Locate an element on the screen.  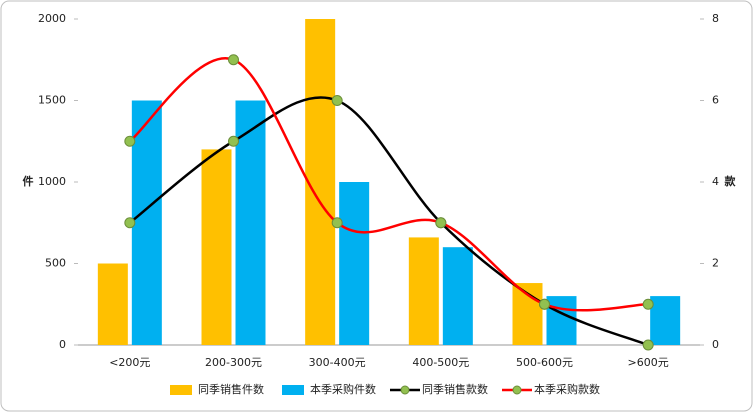
y2-tick-label: 2 is located at coordinates (715, 263).